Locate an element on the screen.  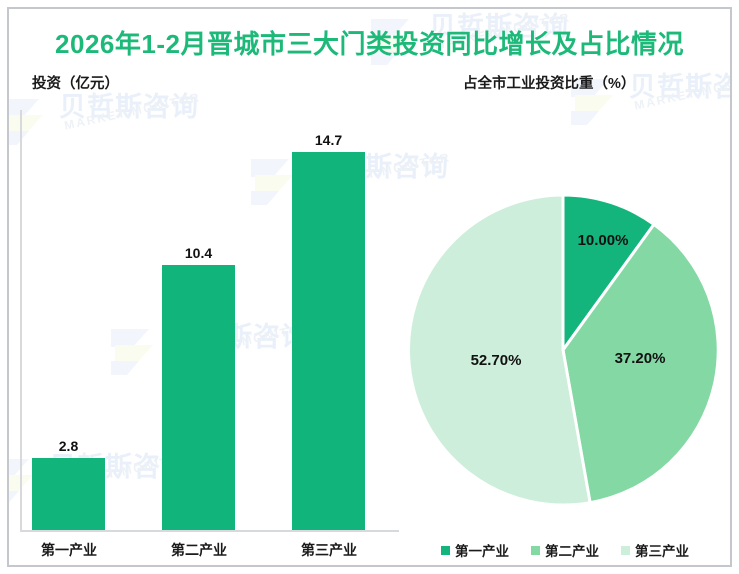
legend-item-second: 第二产业 is located at coordinates (565, 550).